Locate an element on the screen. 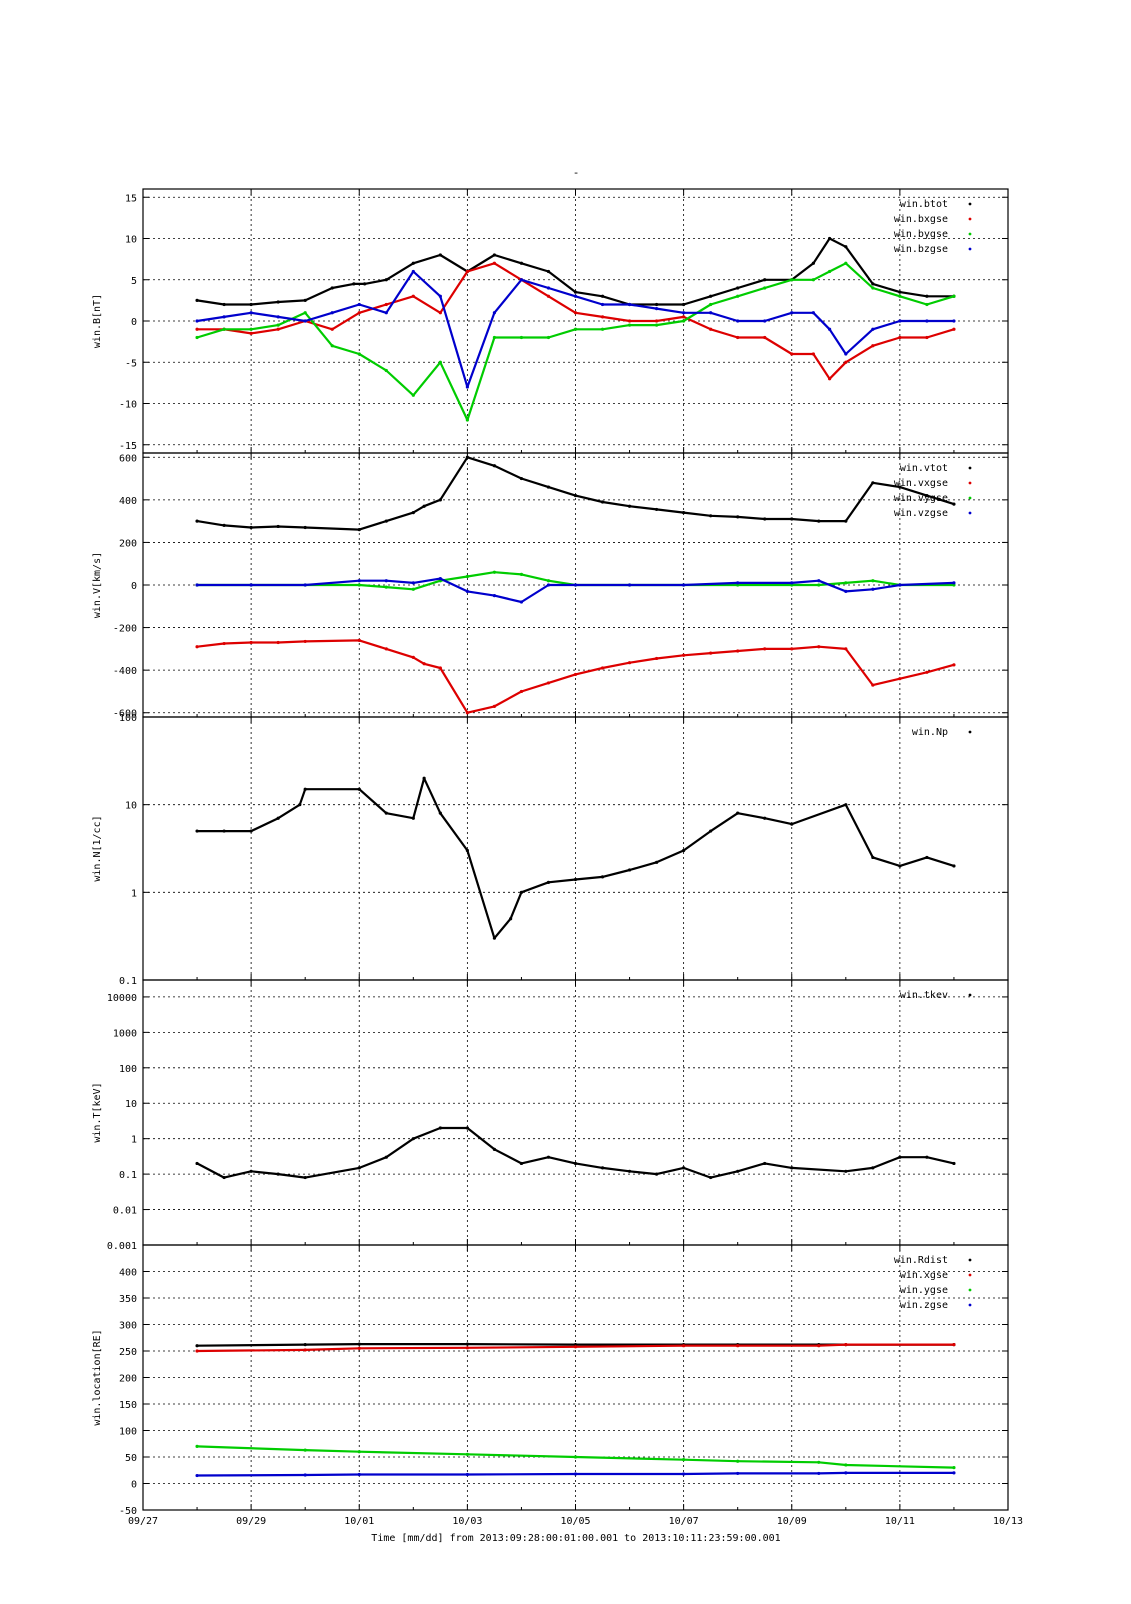 The width and height of the screenshot is (1131, 1604). legend-label: win.bxgse is located at coordinates (921, 219).